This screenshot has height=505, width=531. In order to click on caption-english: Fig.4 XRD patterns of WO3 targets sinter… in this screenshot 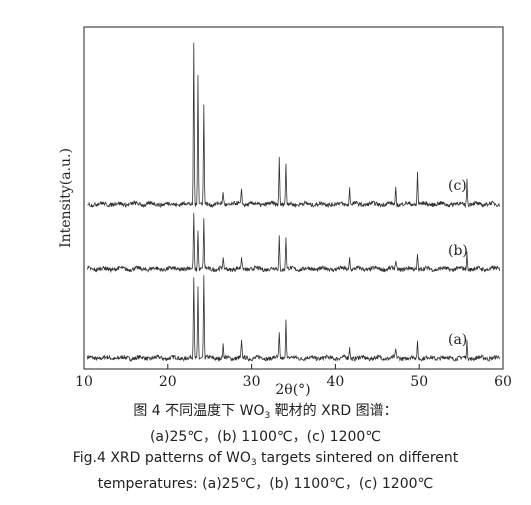, I will do `click(265, 471)`.